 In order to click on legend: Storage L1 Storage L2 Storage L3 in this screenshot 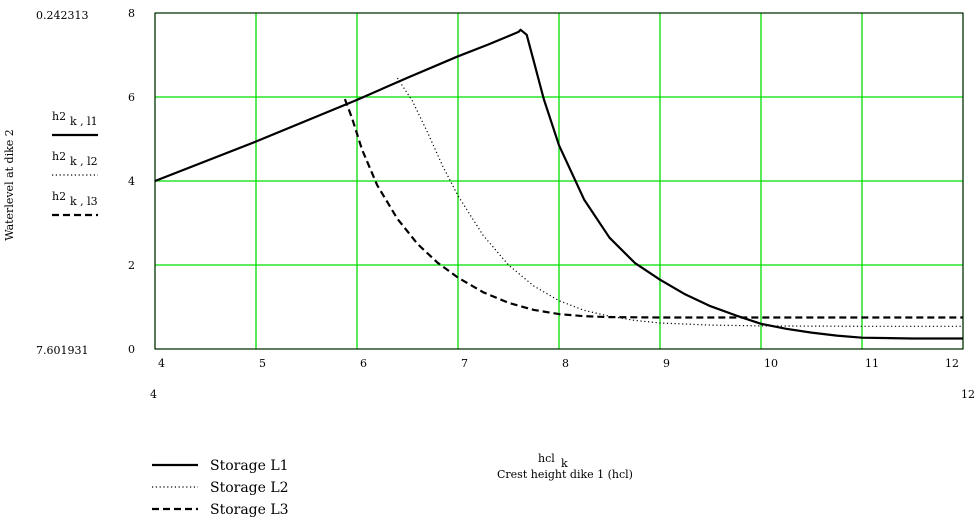, I will do `click(220, 488)`.